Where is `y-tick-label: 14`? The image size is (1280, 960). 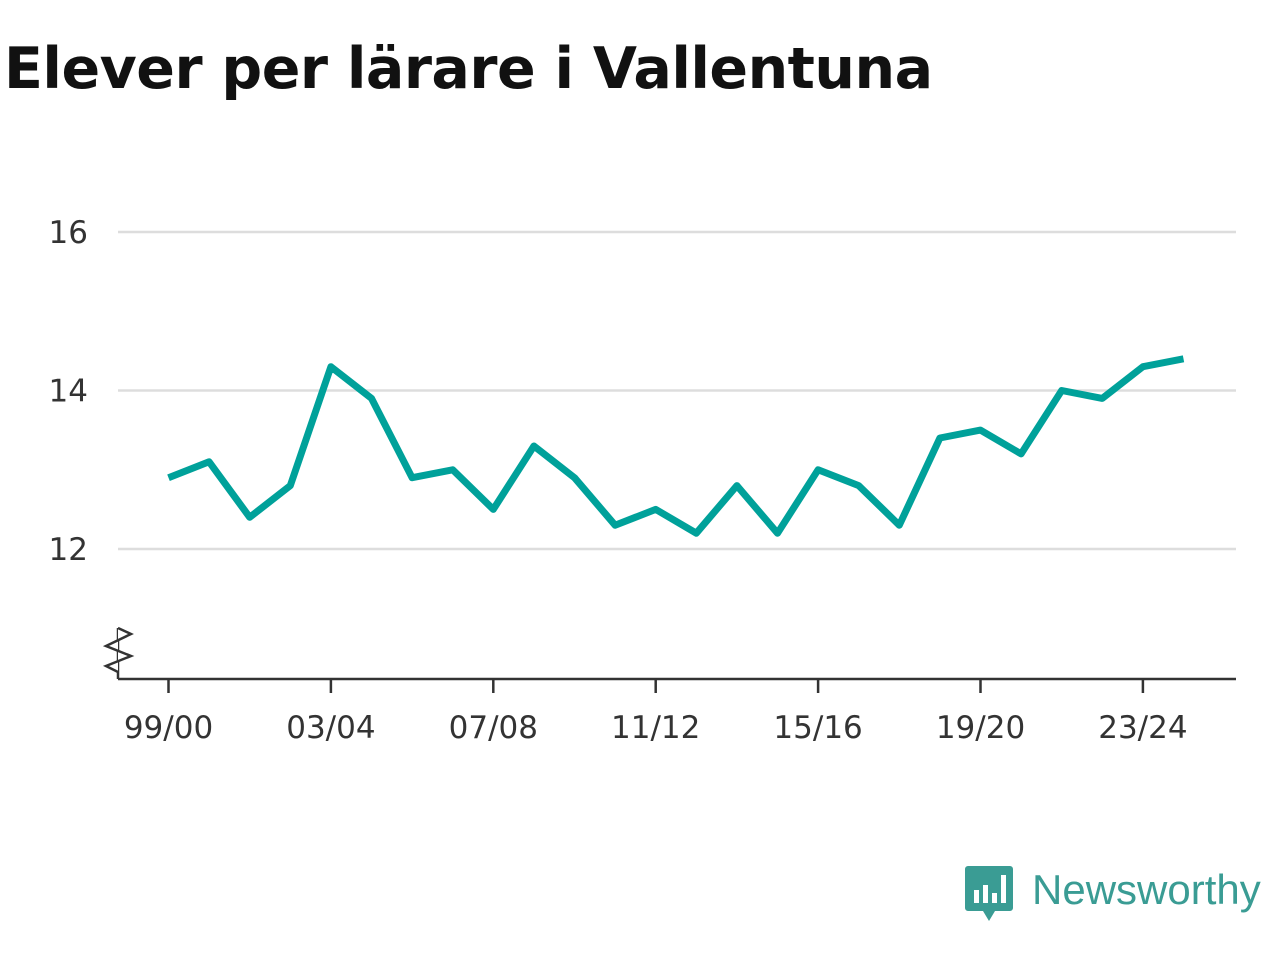 y-tick-label: 14 is located at coordinates (68, 392).